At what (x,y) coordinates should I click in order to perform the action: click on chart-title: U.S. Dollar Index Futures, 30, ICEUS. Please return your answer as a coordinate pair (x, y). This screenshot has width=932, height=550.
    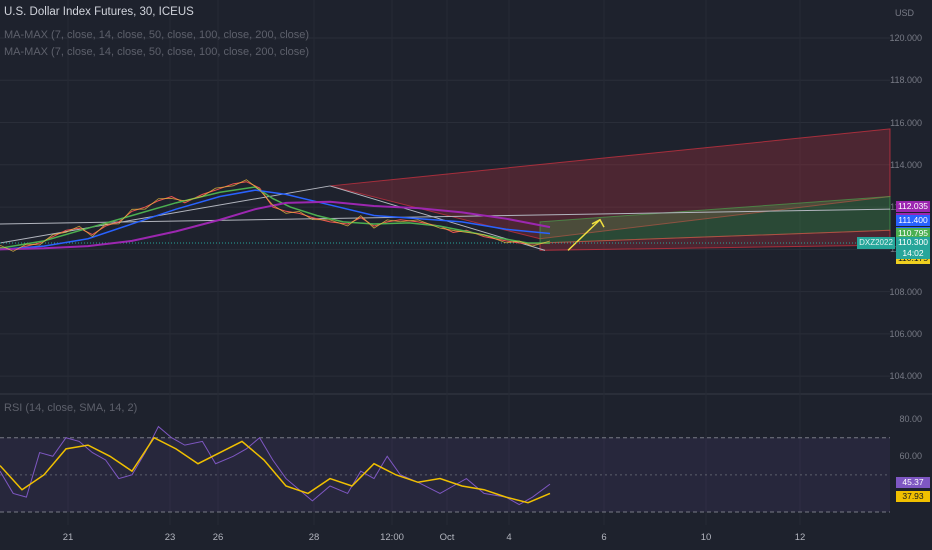
    Looking at the image, I should click on (99, 12).